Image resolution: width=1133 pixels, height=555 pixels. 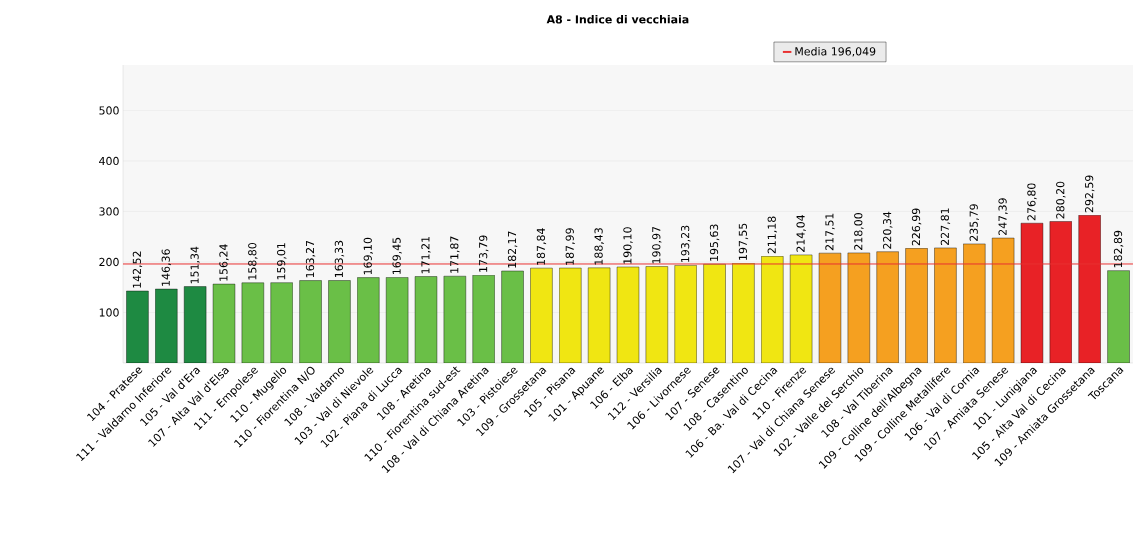 I want to click on data-label: 220,34, so click(x=888, y=230).